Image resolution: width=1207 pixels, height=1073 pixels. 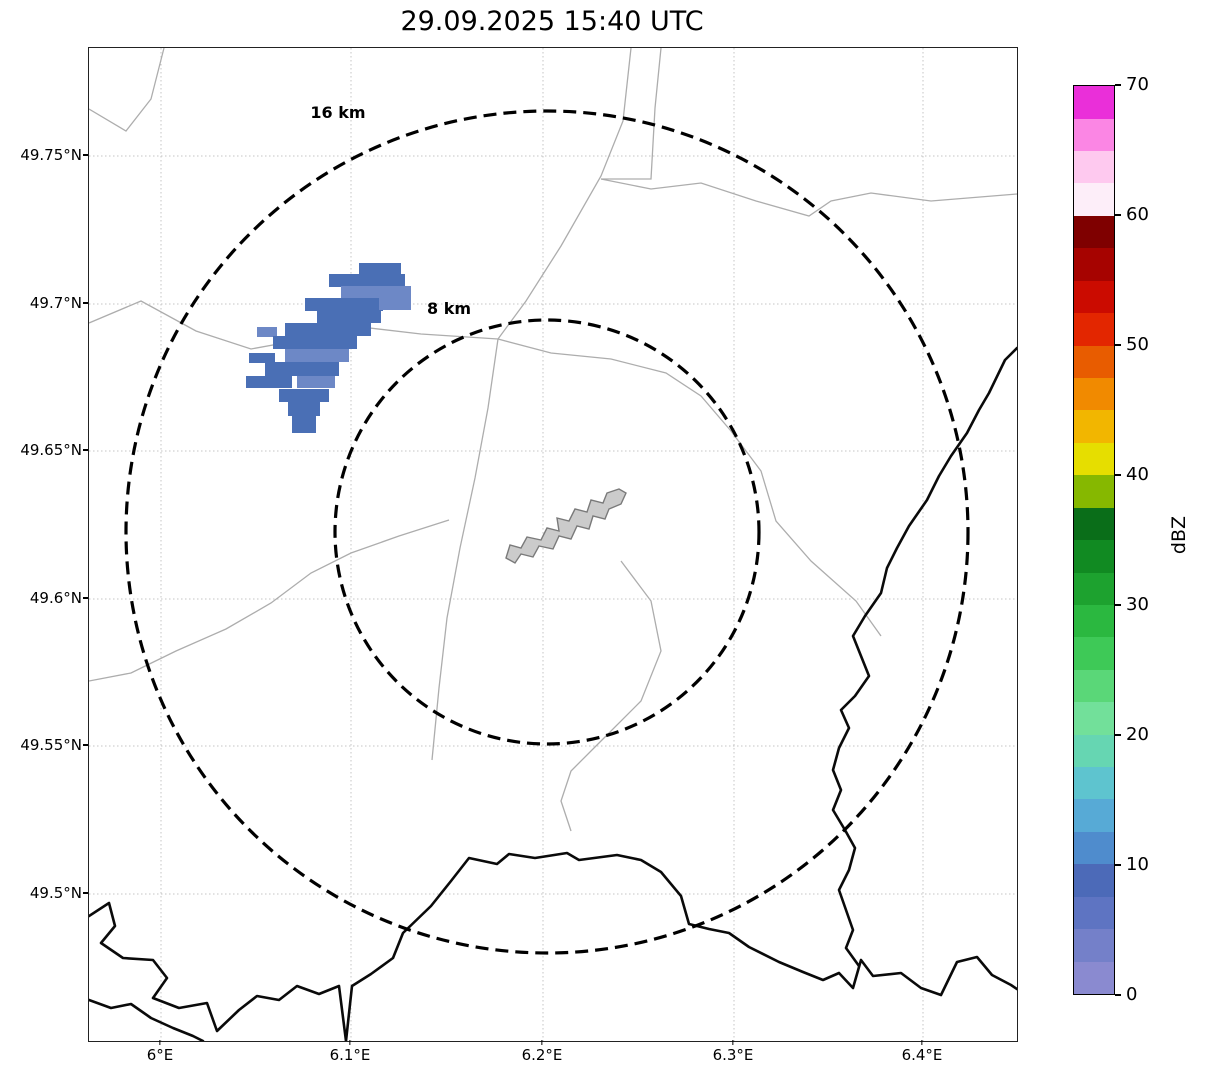 What do you see at coordinates (1137, 474) in the screenshot?
I see `colorbar-tick-label: 40` at bounding box center [1137, 474].